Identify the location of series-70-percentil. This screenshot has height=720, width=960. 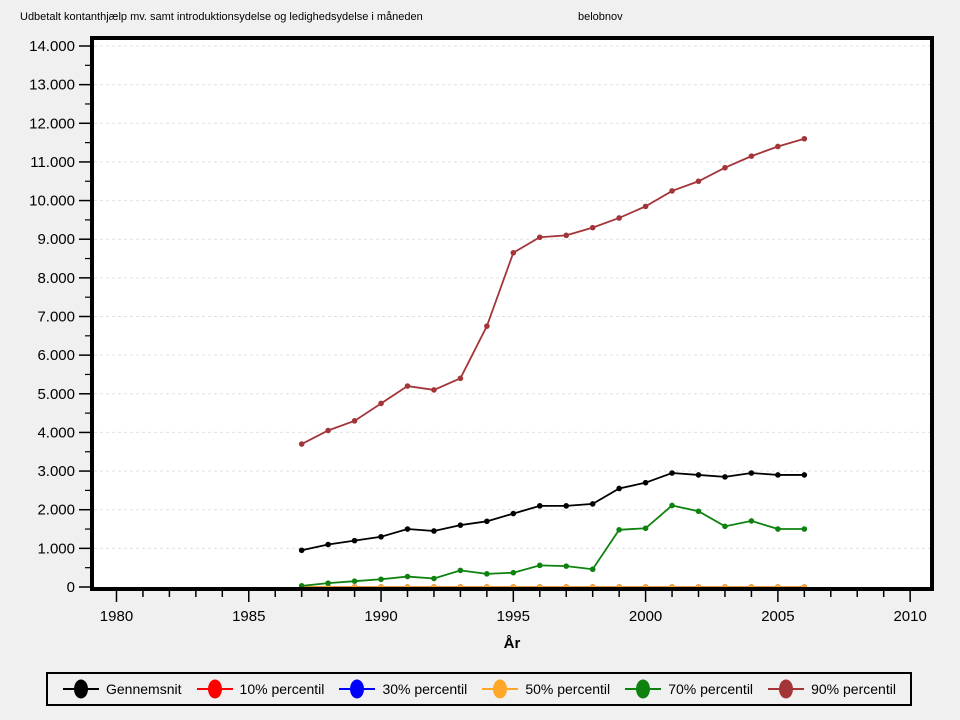
(553, 545).